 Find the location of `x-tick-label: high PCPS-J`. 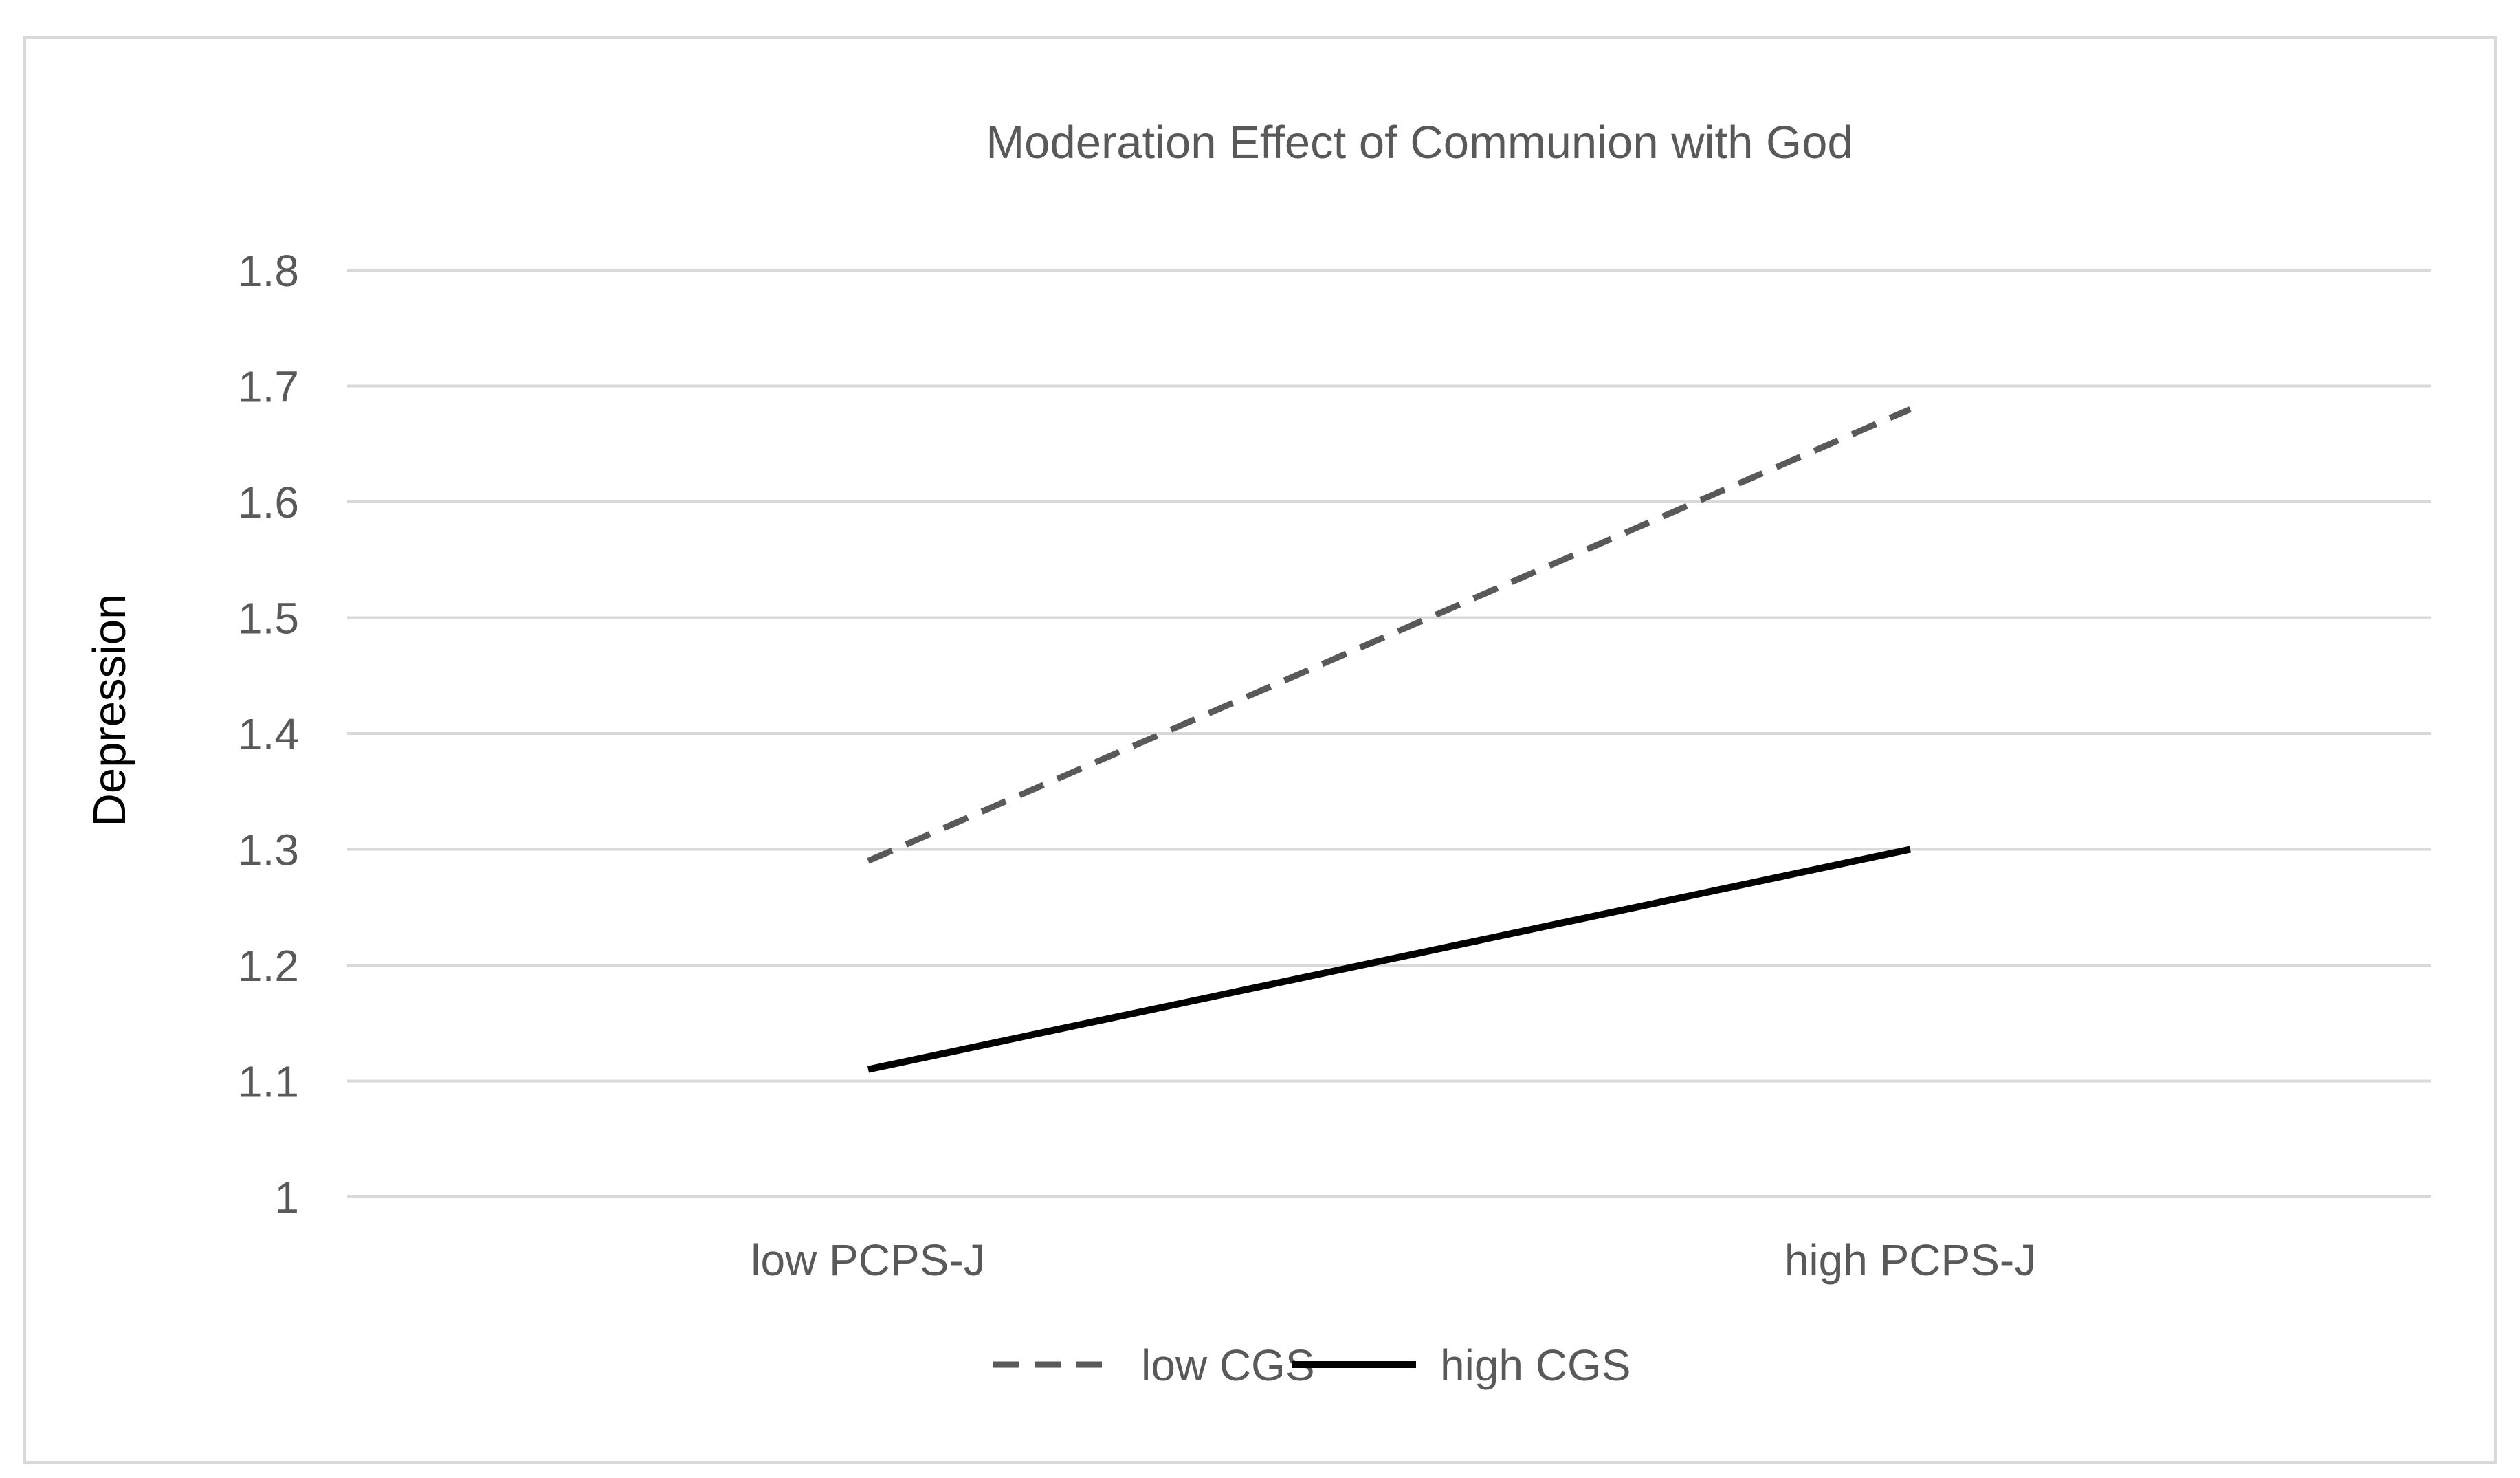

x-tick-label: high PCPS-J is located at coordinates (1910, 1260).